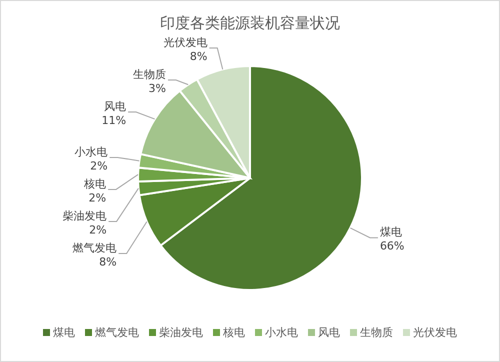 The width and height of the screenshot is (500, 362). Describe the element at coordinates (64, 332) in the screenshot. I see `legend-label: 煤电` at that location.